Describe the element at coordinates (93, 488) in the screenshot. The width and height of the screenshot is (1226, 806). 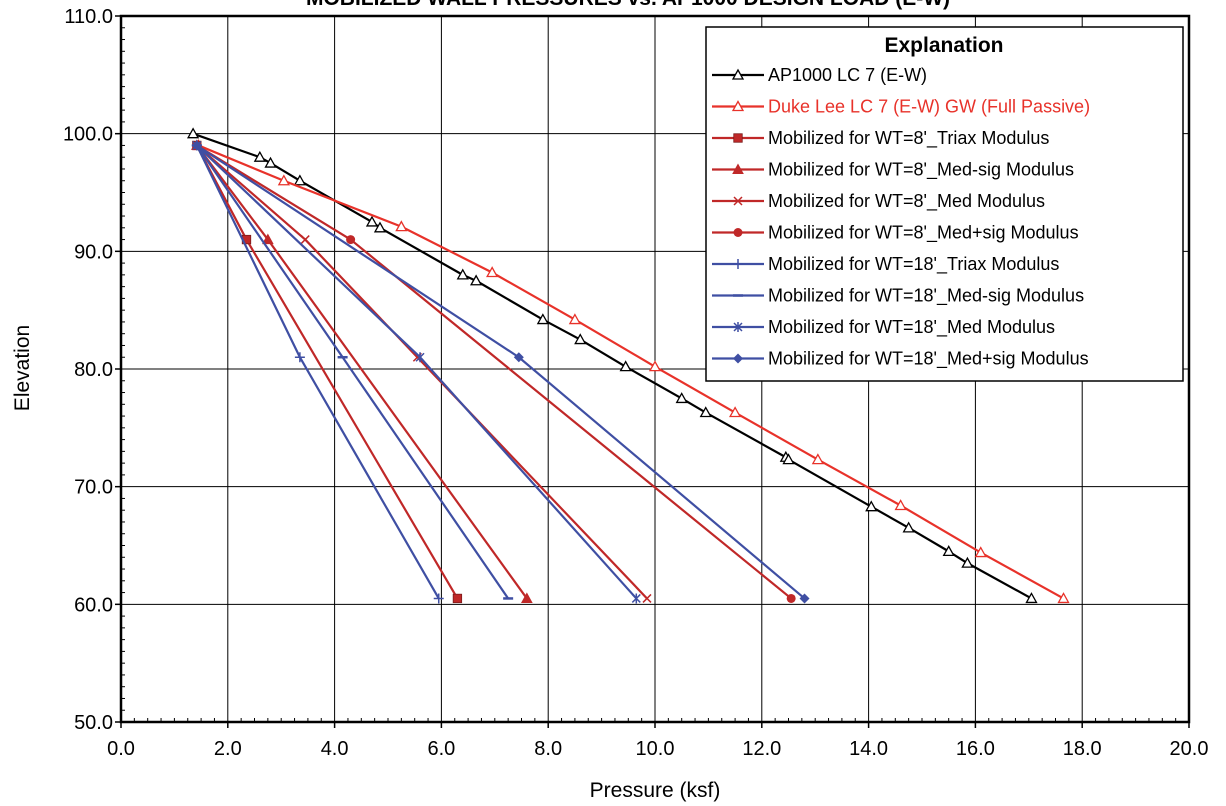
I see `y-tick-label: 70.0` at that location.